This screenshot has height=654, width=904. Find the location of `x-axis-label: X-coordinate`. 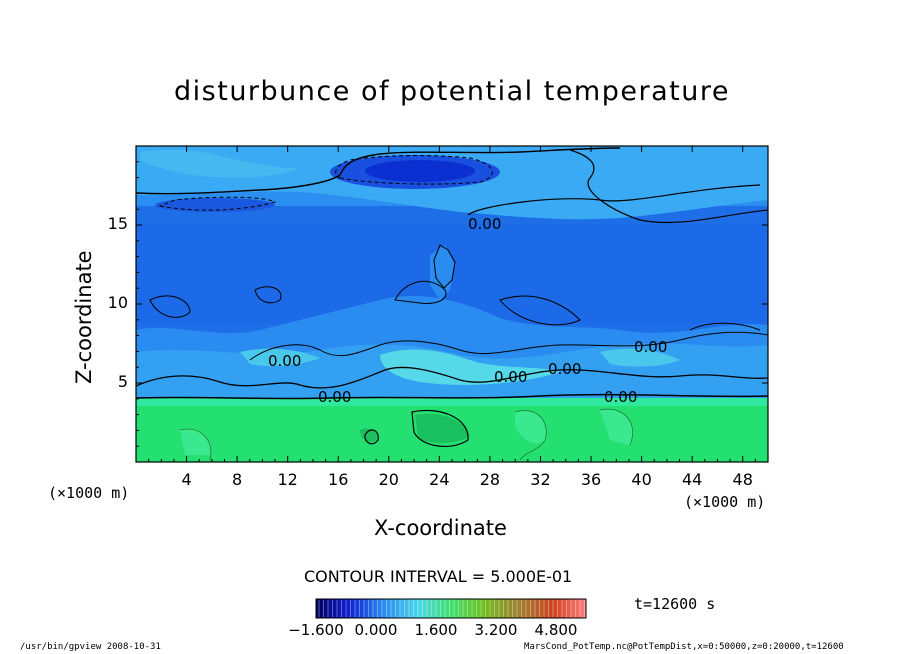

x-axis-label: X-coordinate is located at coordinates (440, 528).